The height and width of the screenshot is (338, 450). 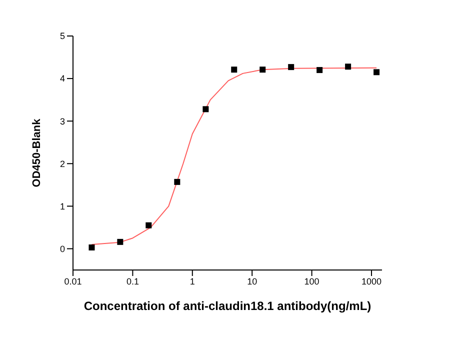 I want to click on y-axis-title: OD450-Blank, so click(x=36, y=153).